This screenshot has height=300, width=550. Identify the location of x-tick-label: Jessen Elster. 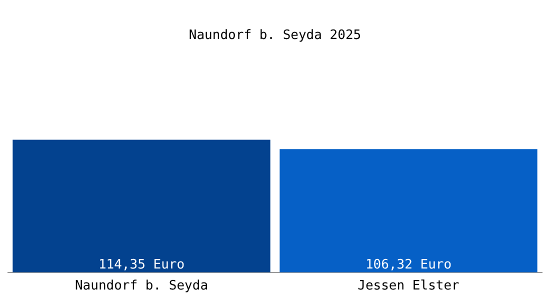
(409, 286).